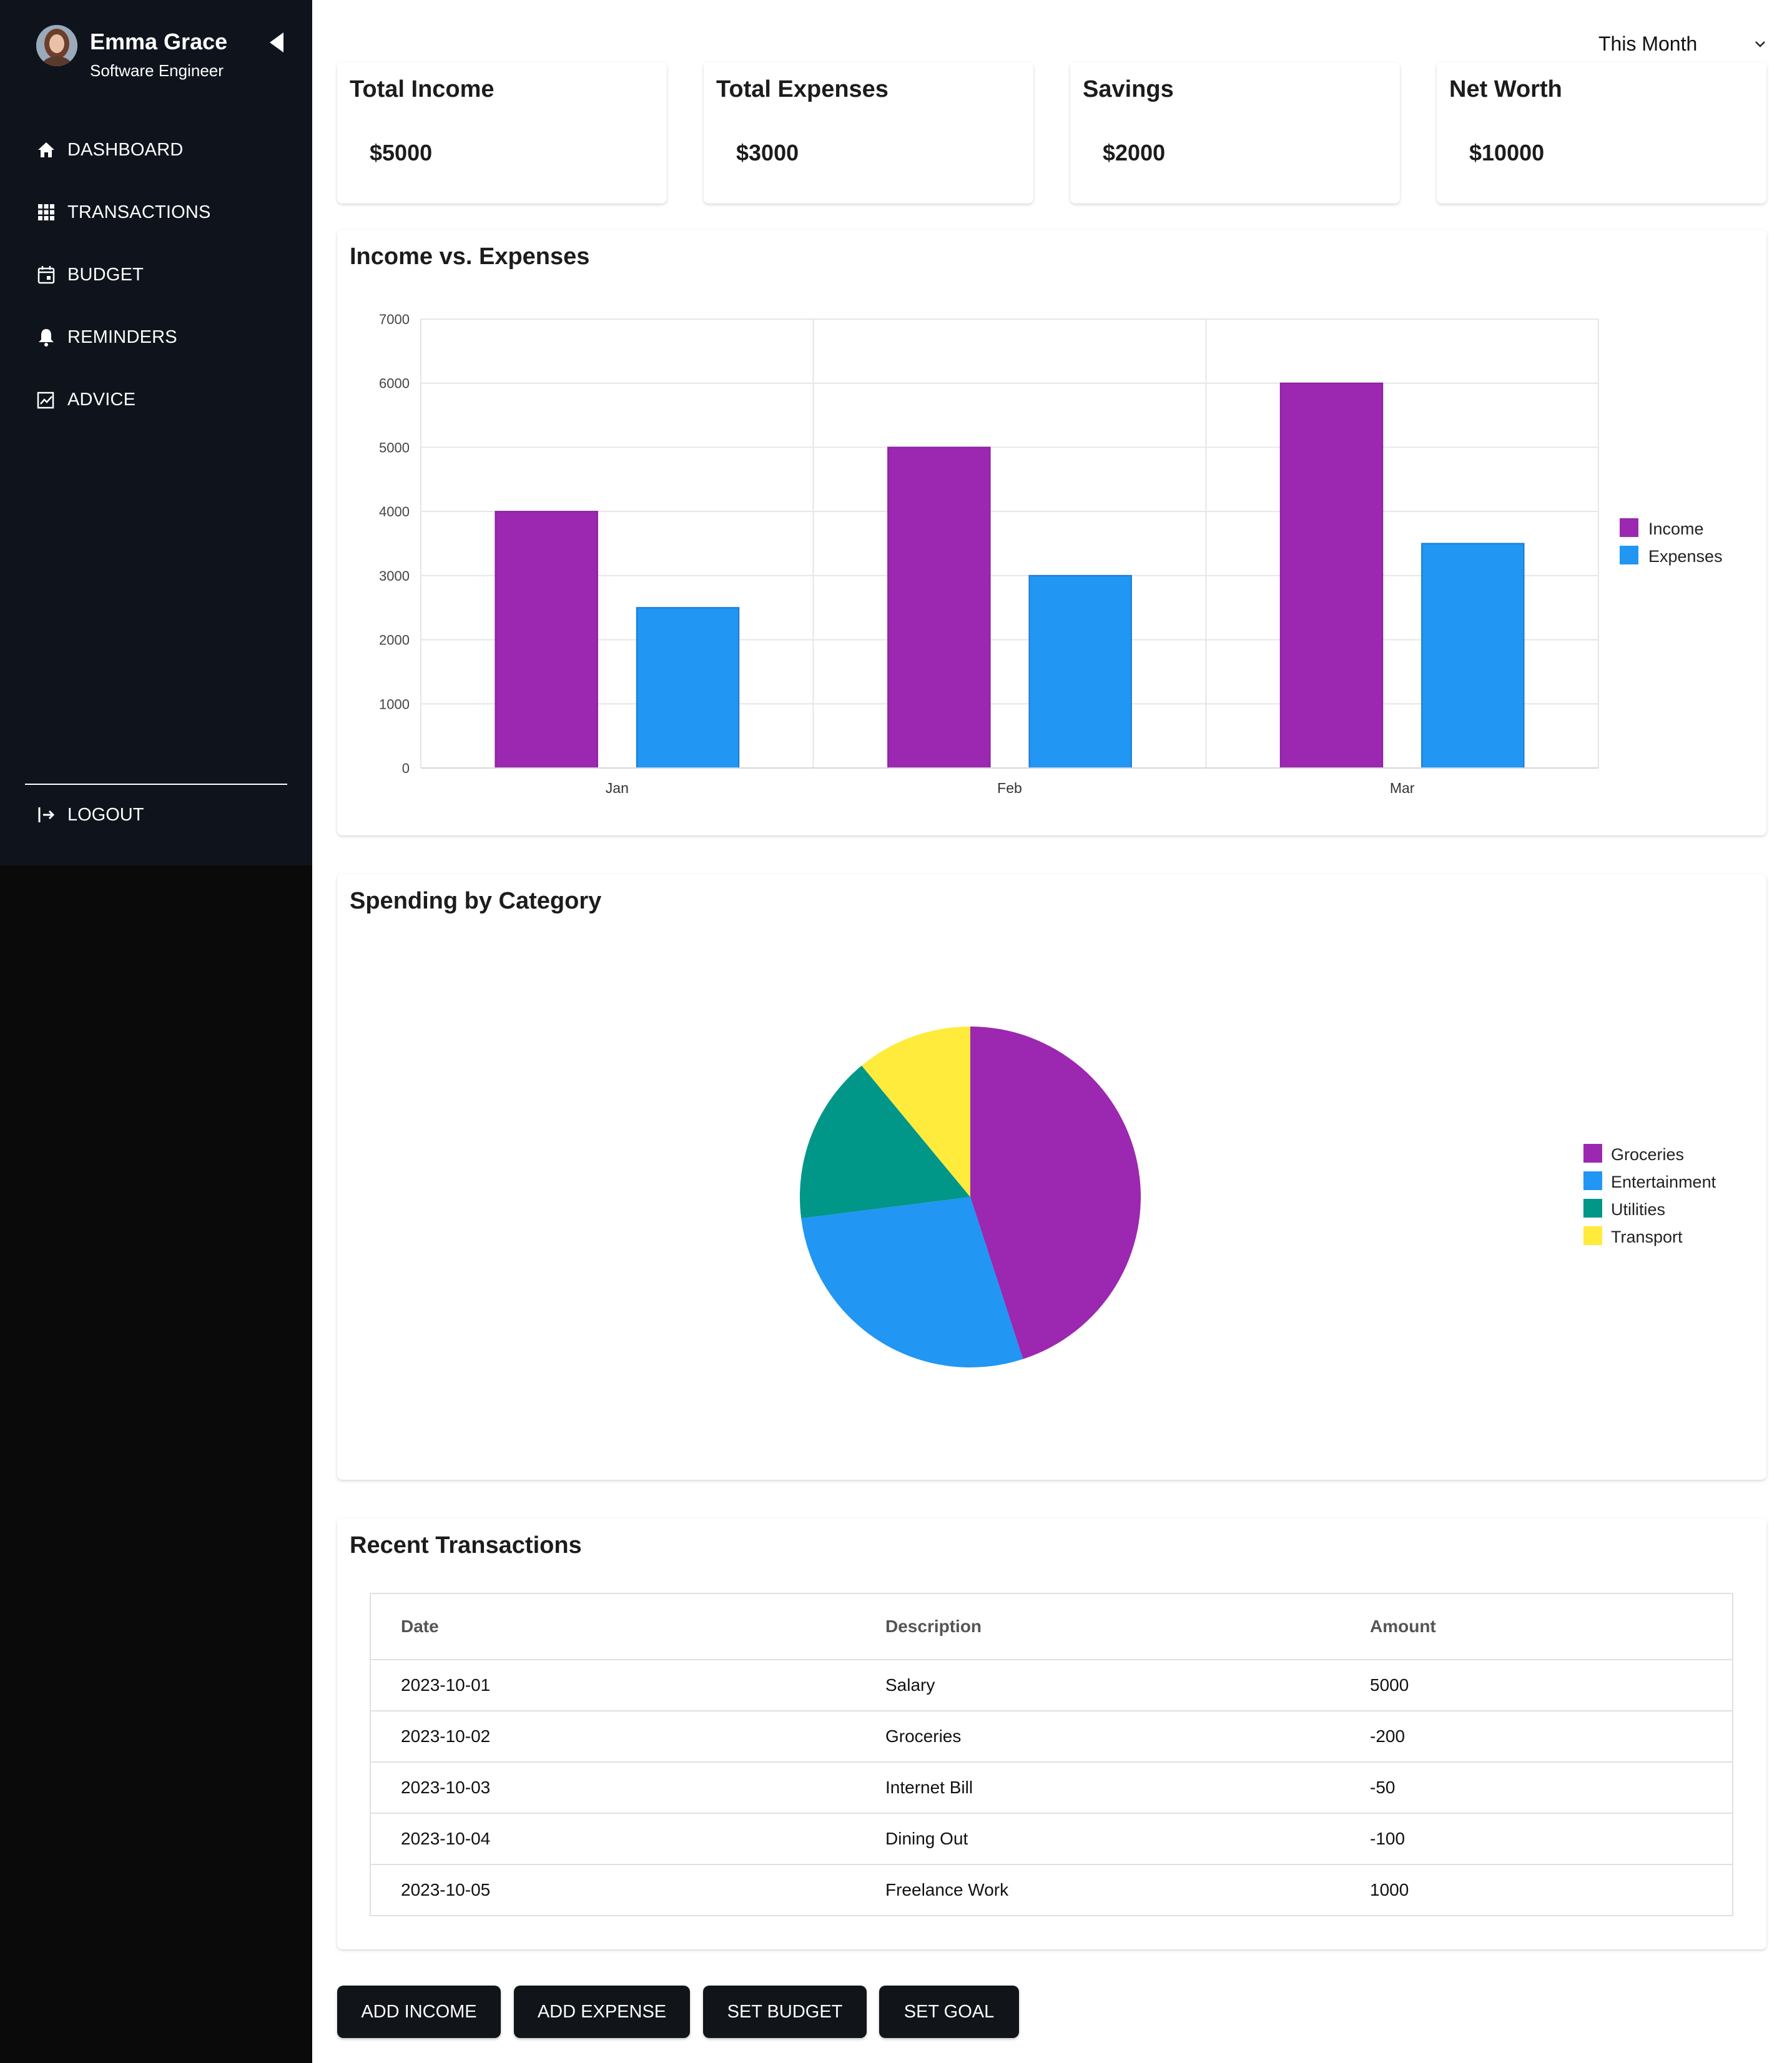 This screenshot has width=1792, height=2063. What do you see at coordinates (502, 133) in the screenshot?
I see `stat-card-total-income: Total Income $5000` at bounding box center [502, 133].